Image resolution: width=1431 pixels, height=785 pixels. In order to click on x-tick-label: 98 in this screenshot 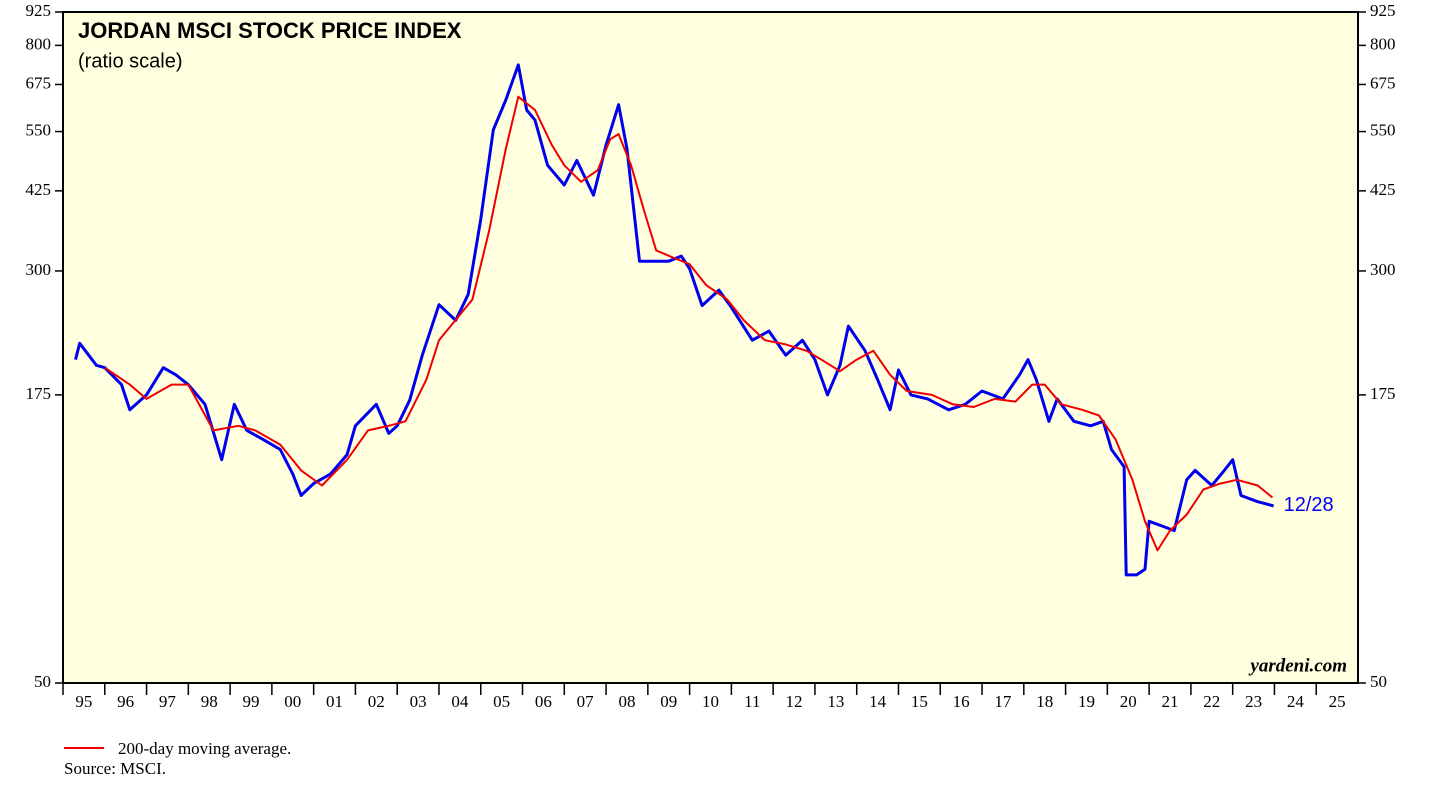, I will do `click(209, 701)`.